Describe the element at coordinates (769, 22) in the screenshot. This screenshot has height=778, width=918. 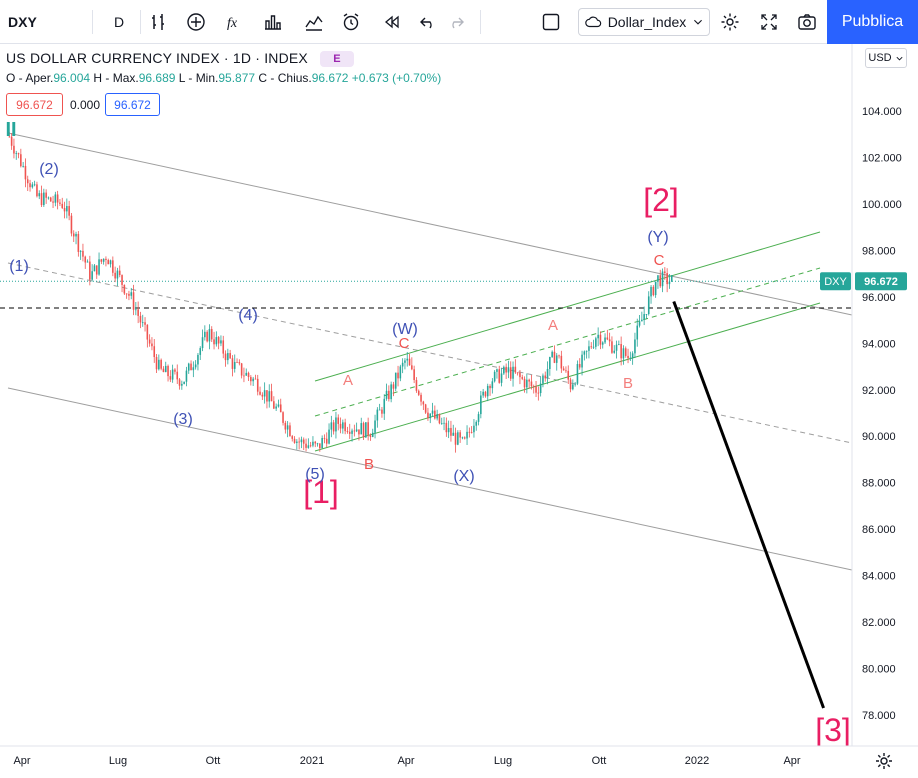
I see `fullscreen-icon` at that location.